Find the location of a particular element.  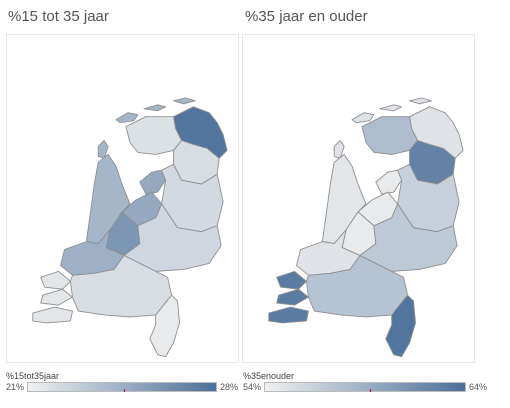

right-map-title: %35 jaar en ouder is located at coordinates (306, 16).